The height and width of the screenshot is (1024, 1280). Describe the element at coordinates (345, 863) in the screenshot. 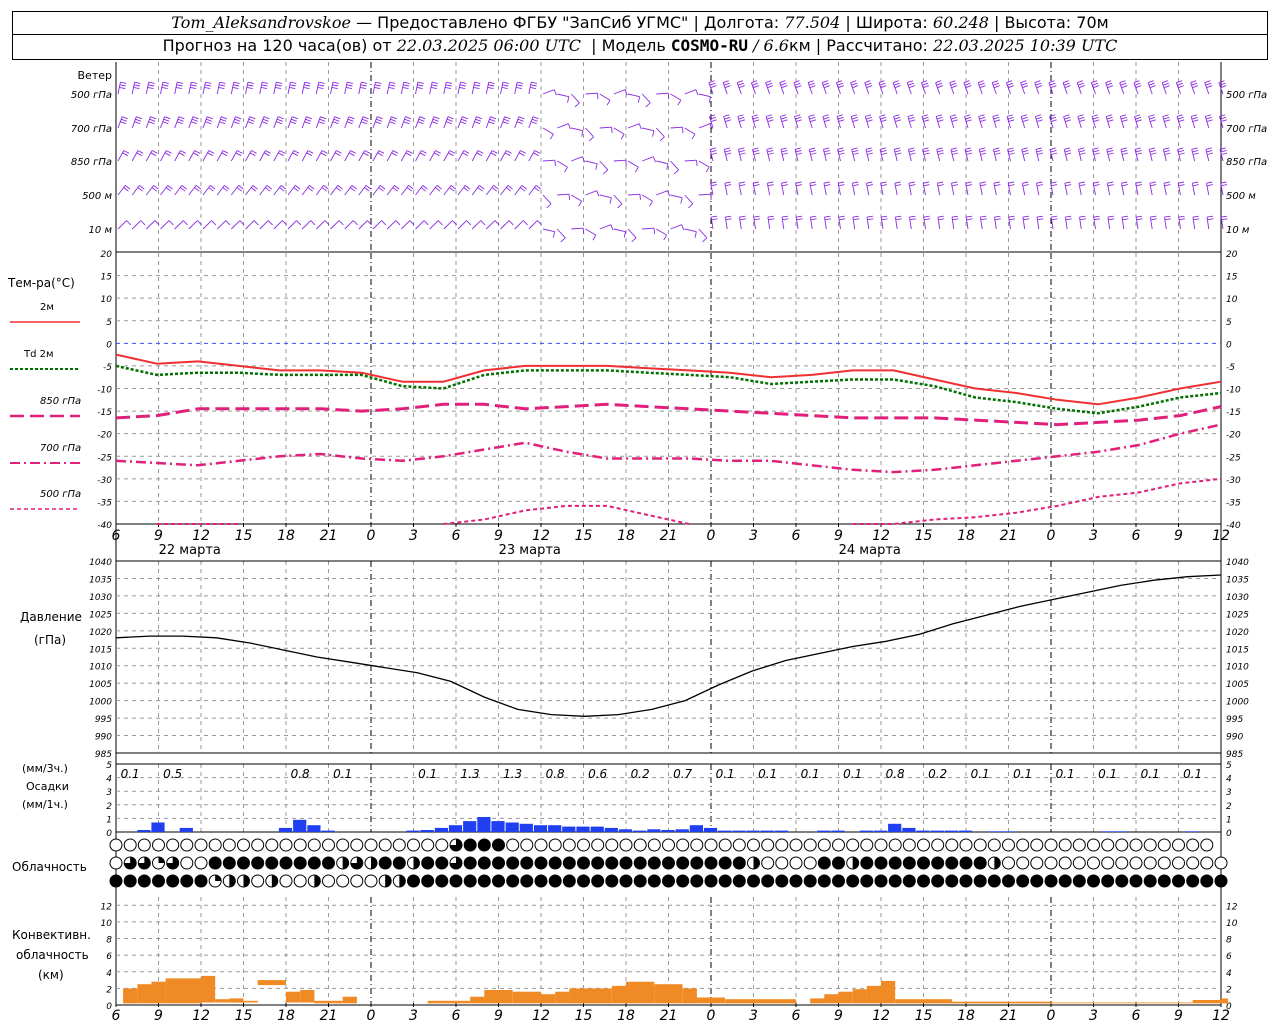

I see `cloud-symbol-fill` at that location.